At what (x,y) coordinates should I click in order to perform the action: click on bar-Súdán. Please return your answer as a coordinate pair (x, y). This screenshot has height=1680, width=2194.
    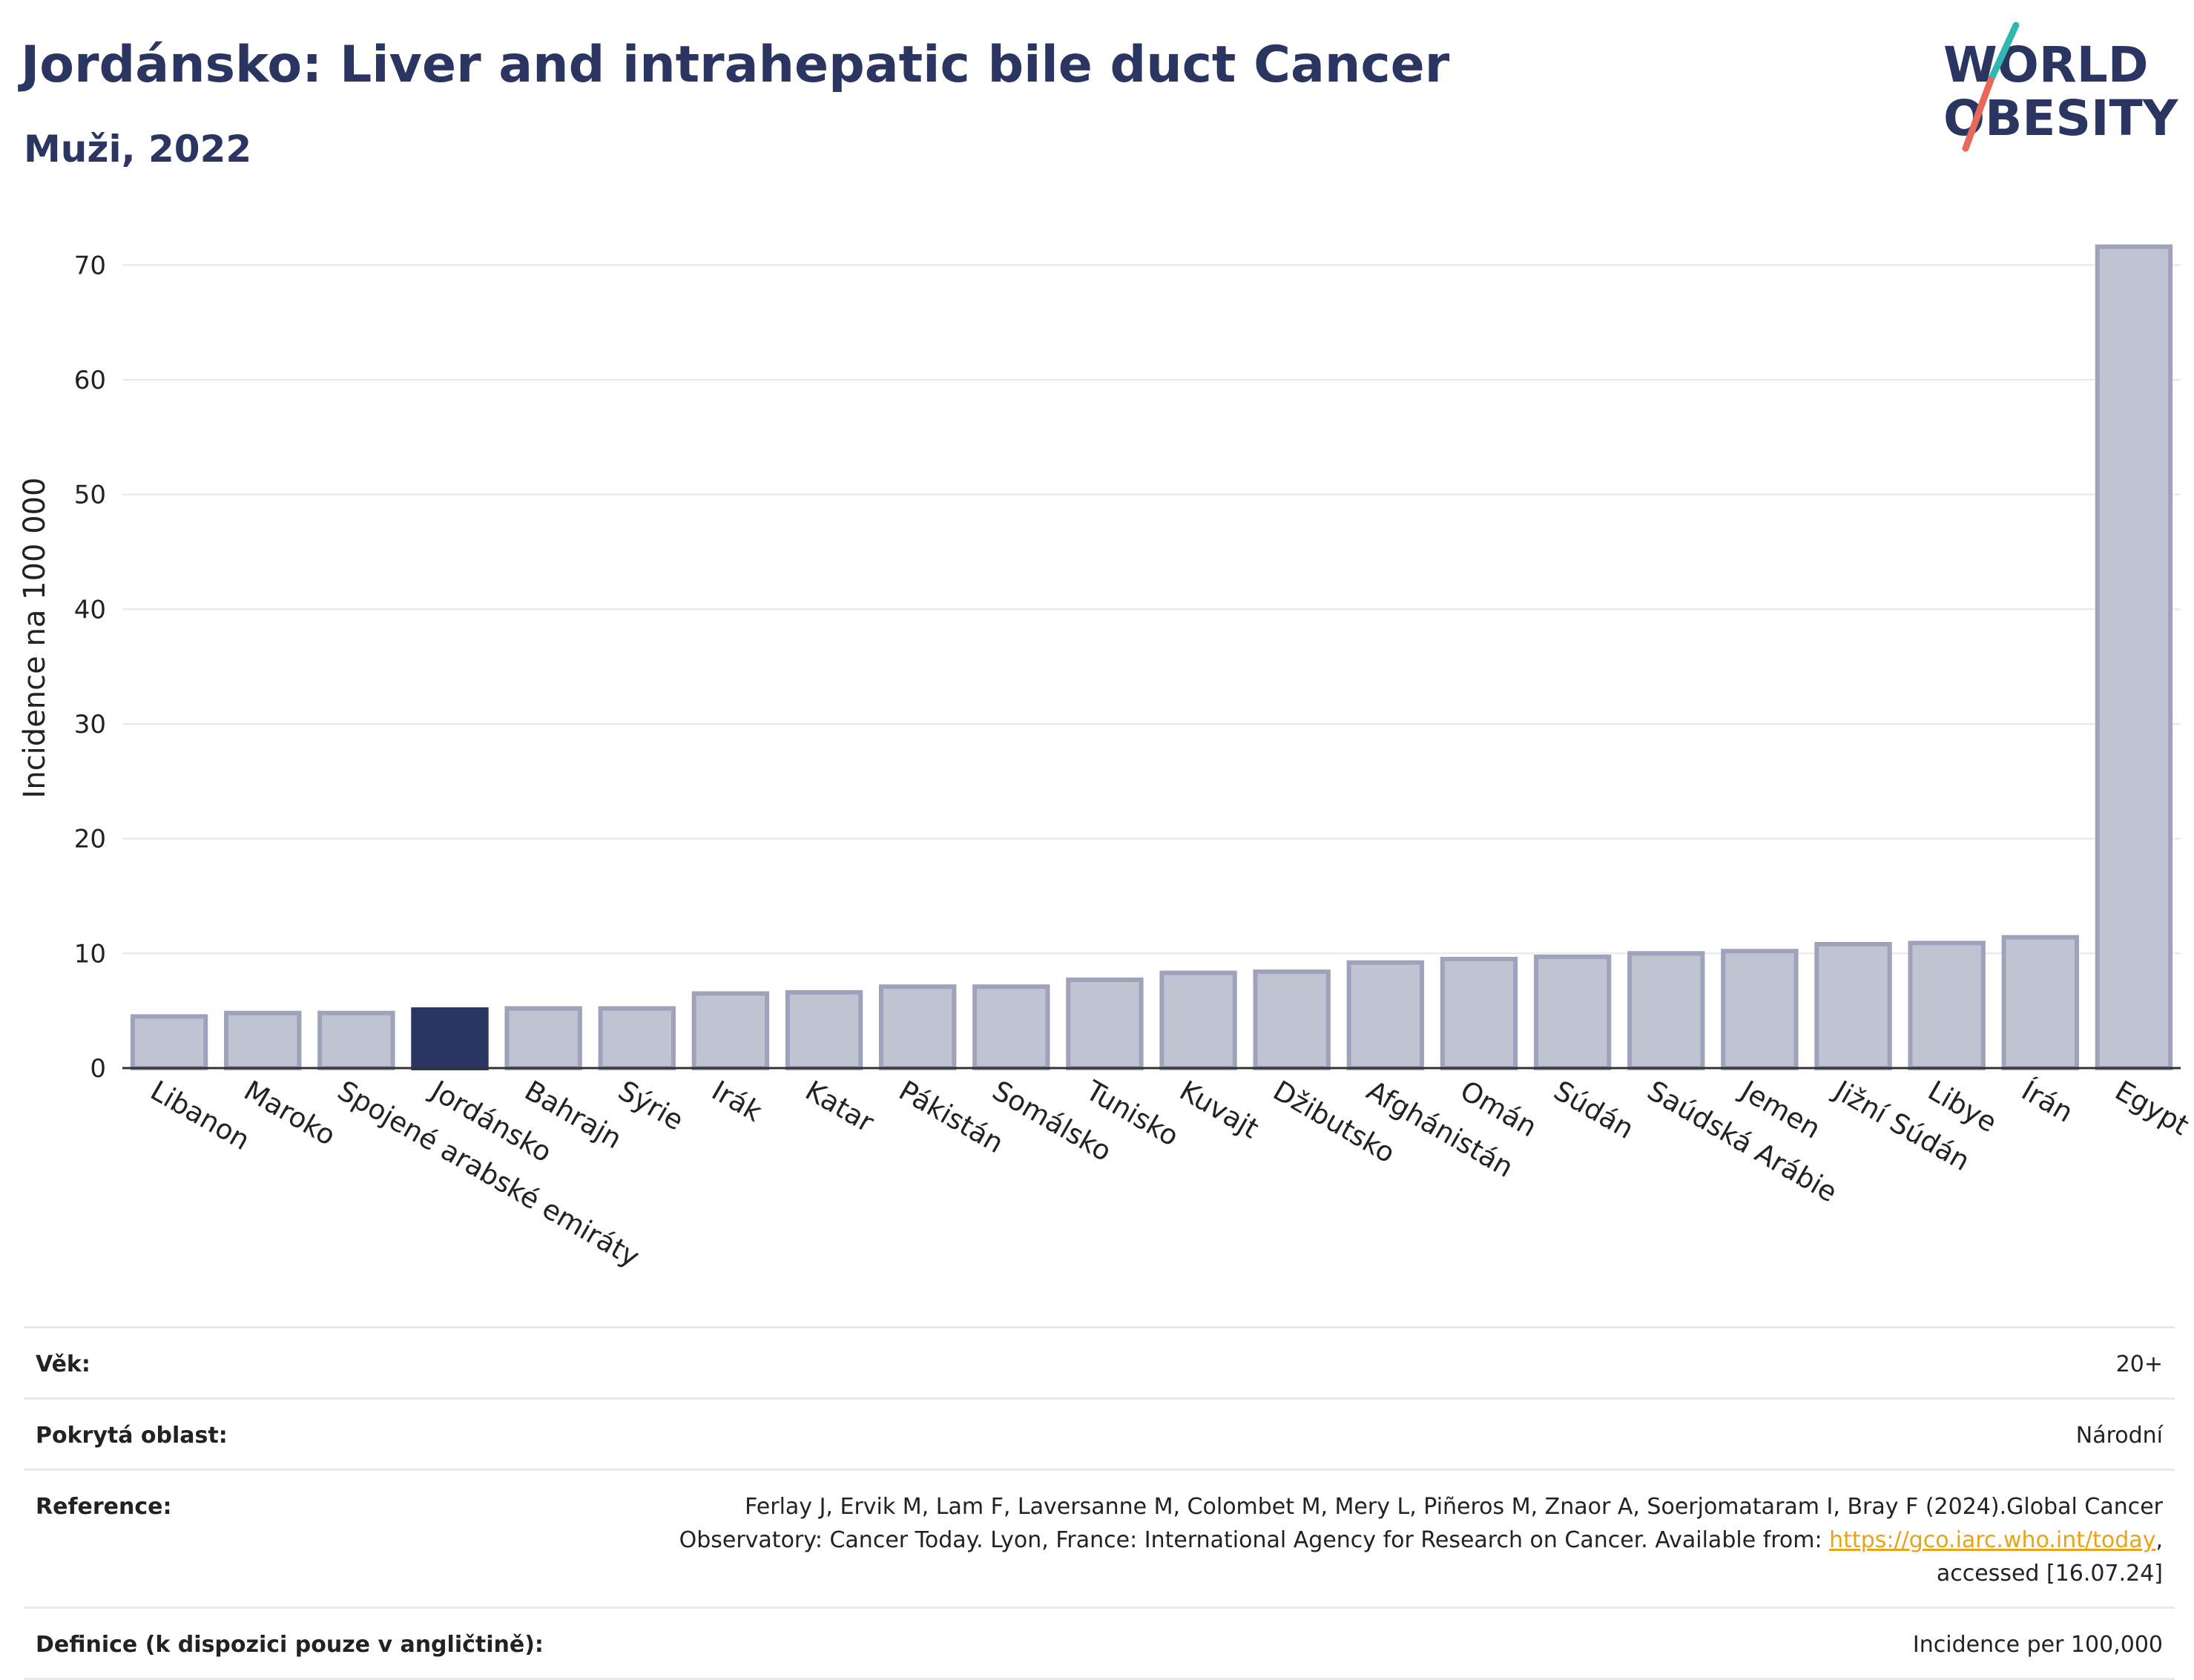
    Looking at the image, I should click on (1572, 1013).